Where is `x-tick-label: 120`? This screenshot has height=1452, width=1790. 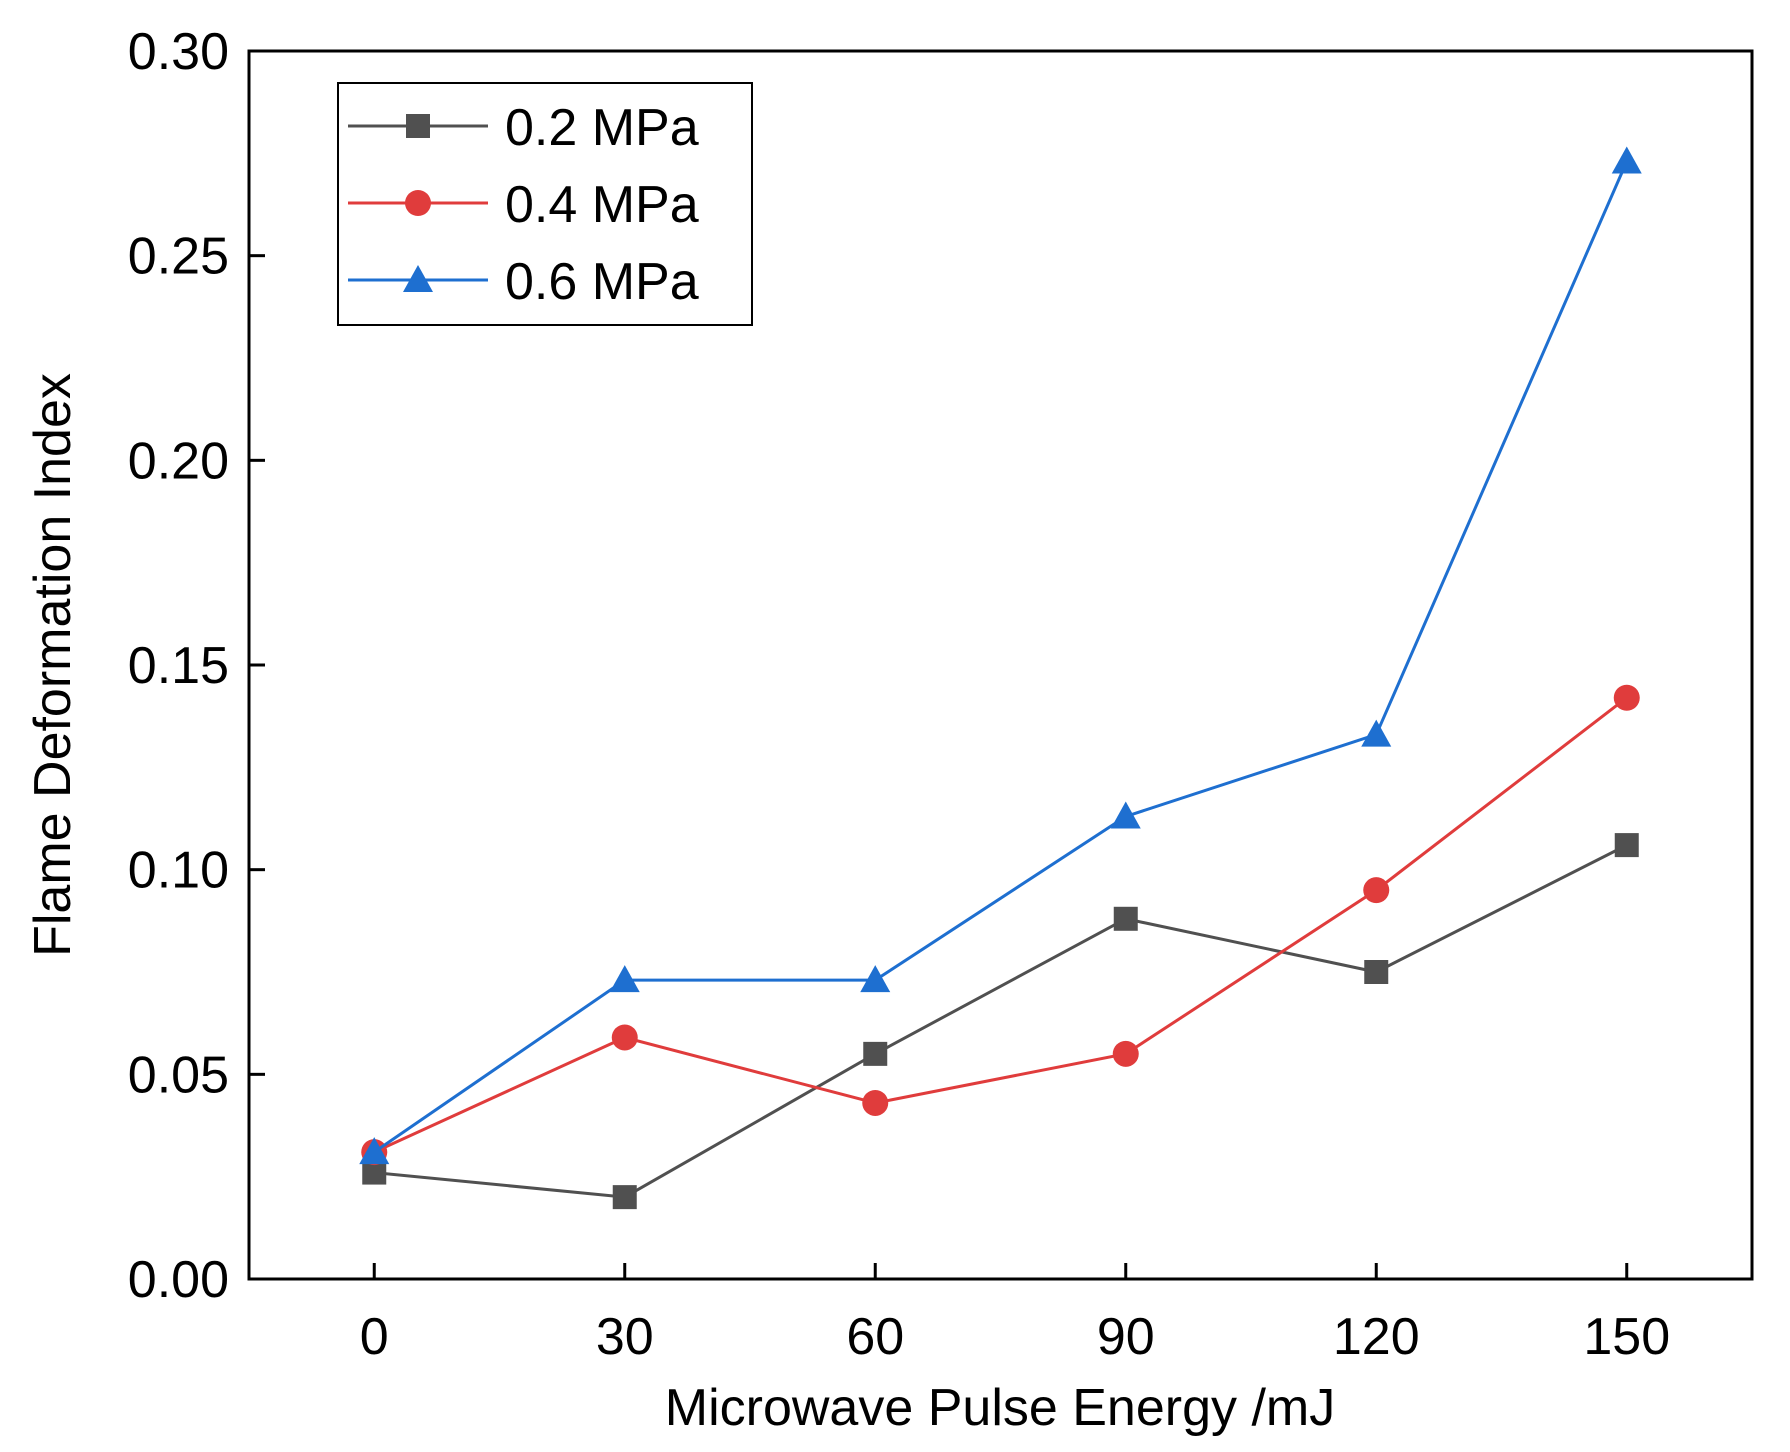
x-tick-label: 120 is located at coordinates (1376, 1337).